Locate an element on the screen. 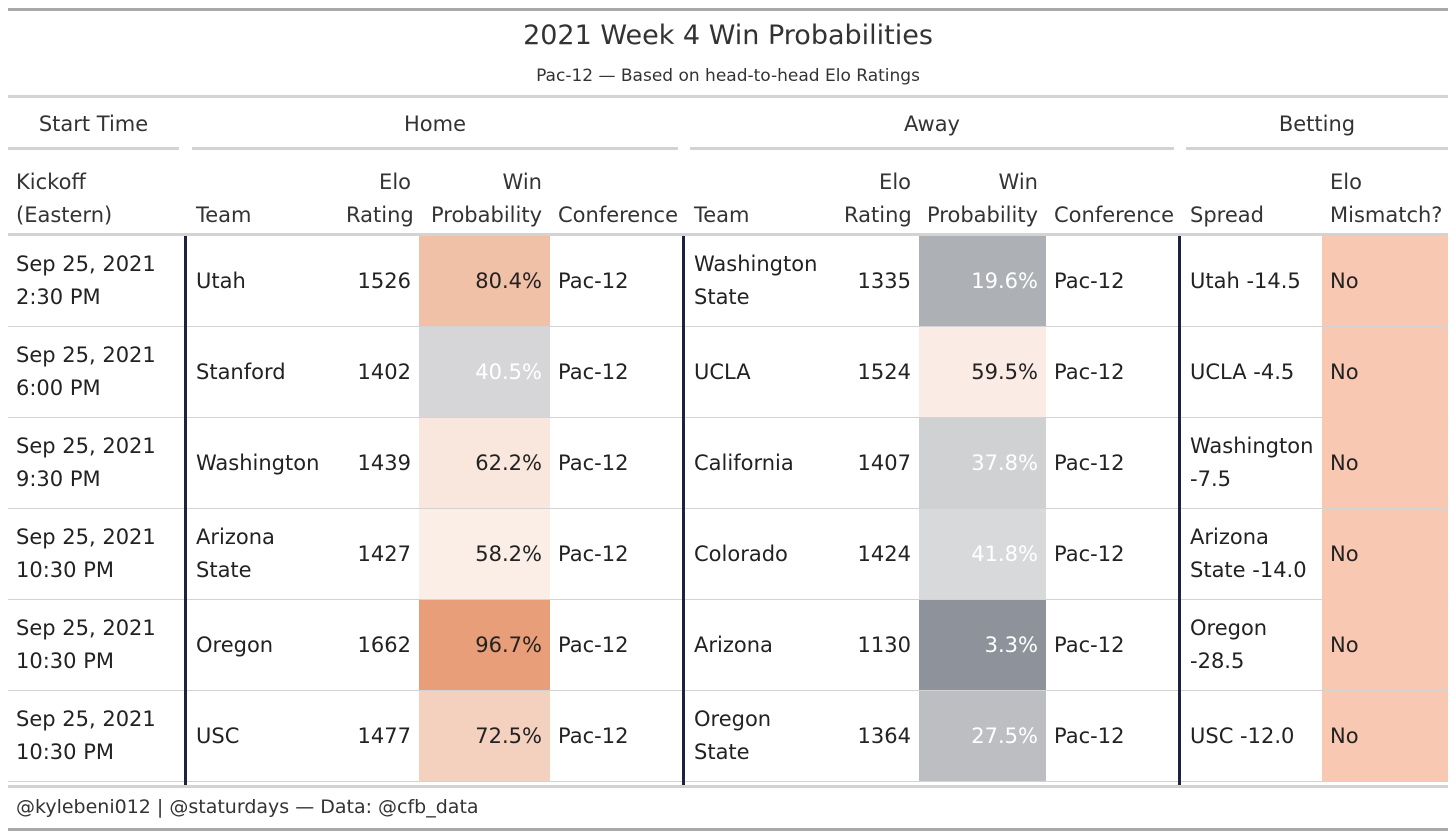  cell-away-win-text: 27.5% is located at coordinates (1004, 735).